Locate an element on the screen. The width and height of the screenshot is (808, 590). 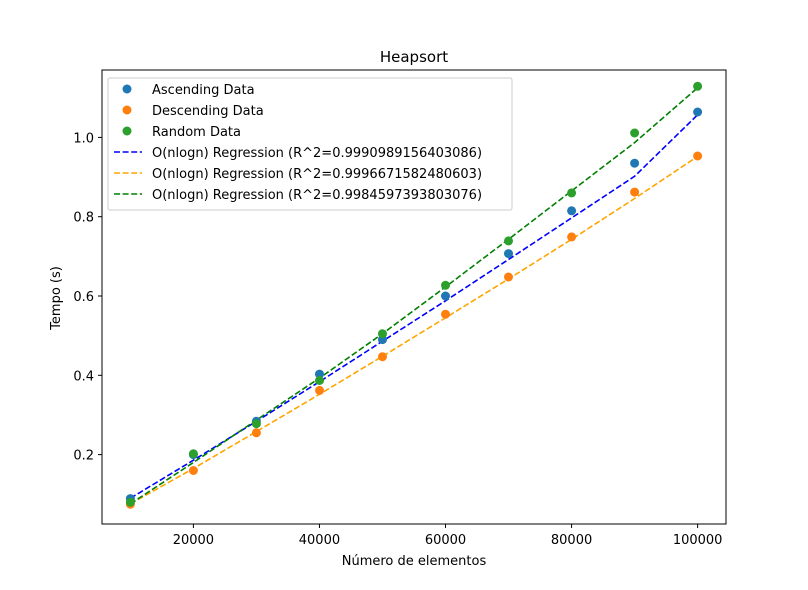
y-tick-label: 0.4 is located at coordinates (83, 376).